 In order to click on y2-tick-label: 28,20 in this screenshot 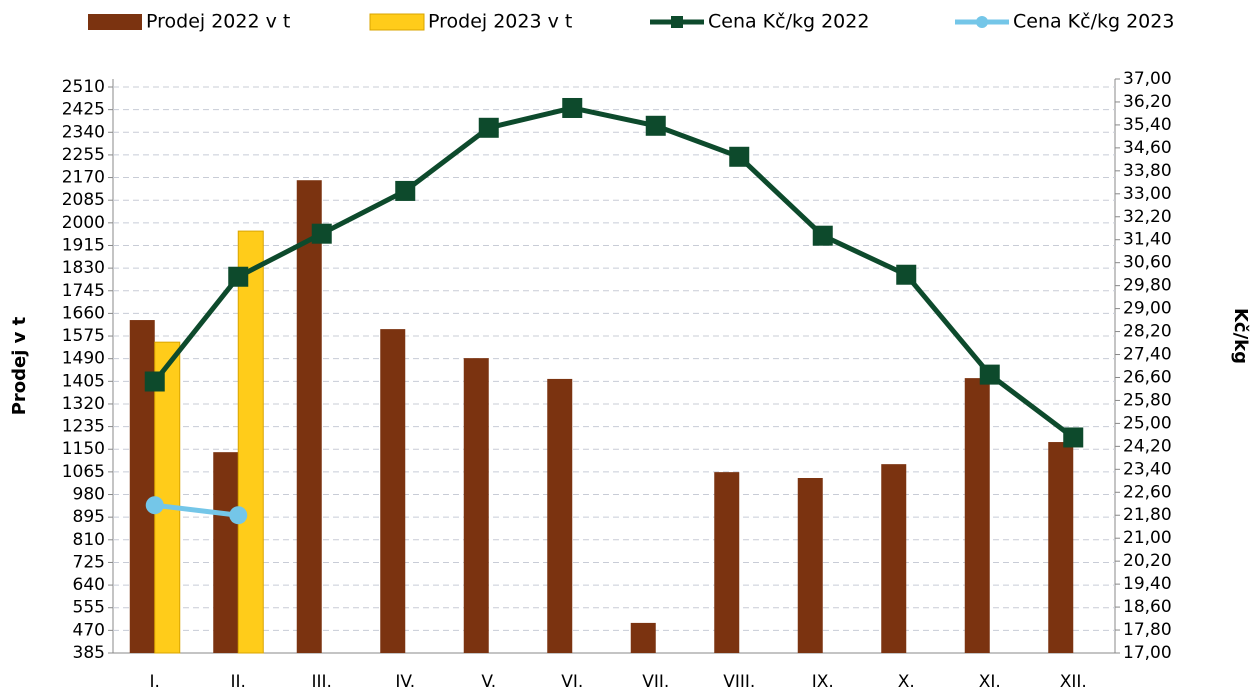, I will do `click(1147, 332)`.